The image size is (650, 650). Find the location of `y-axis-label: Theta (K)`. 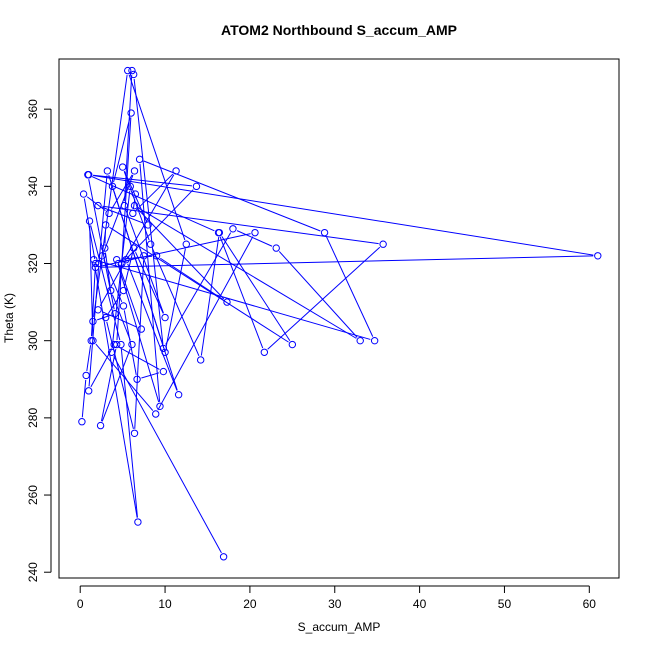

y-axis-label: Theta (K) is located at coordinates (9, 318).